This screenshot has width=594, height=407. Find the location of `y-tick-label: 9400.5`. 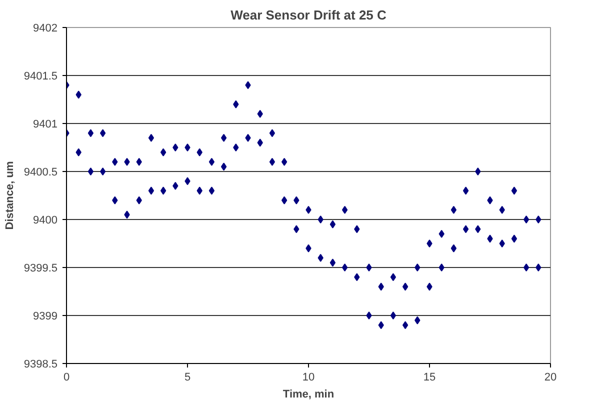

y-tick-label: 9400.5 is located at coordinates (41, 172).